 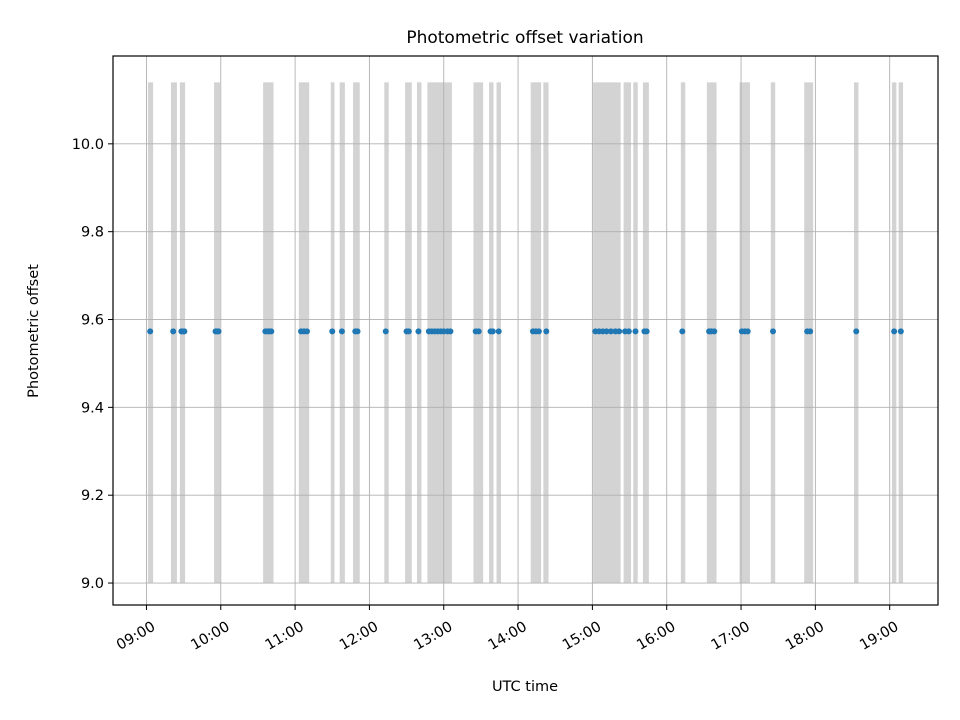 I want to click on y-tick-label-2: 9.4, so click(x=92, y=408).